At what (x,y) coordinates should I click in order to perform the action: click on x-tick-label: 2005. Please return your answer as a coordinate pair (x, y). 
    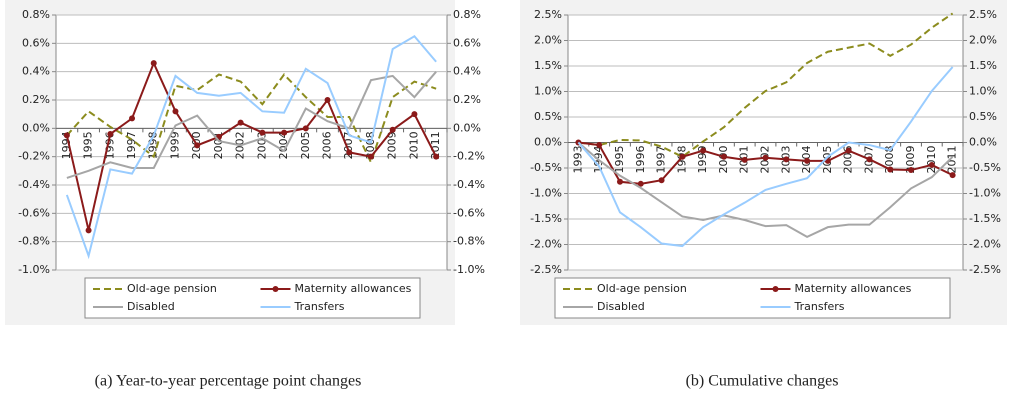
    Looking at the image, I should click on (305, 145).